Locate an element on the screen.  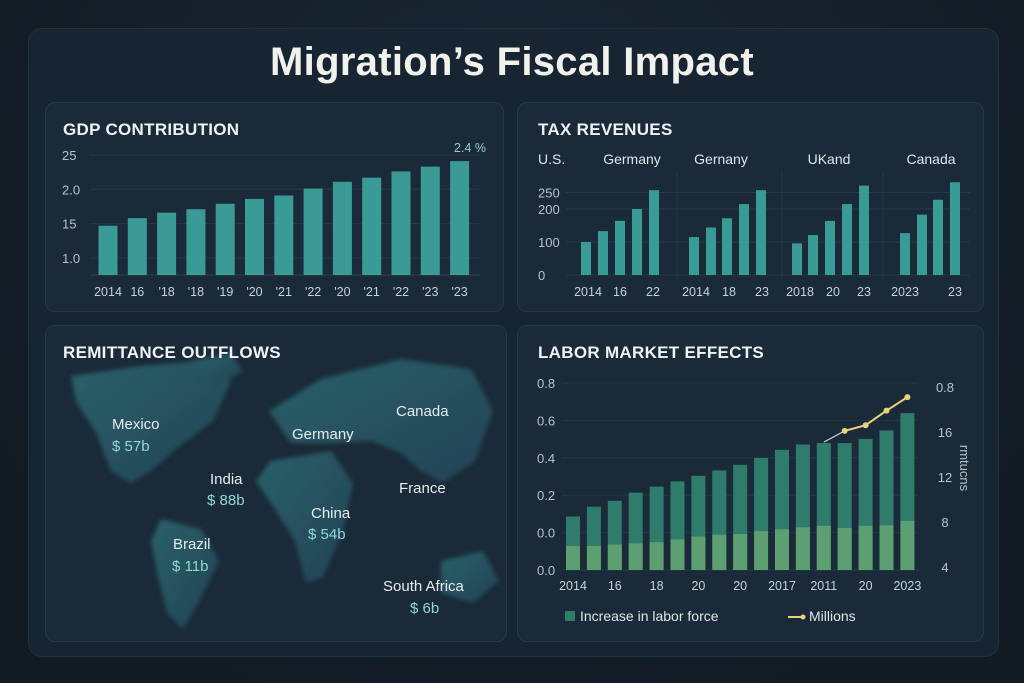
map-value-brazil: $ 11b is located at coordinates (190, 566).